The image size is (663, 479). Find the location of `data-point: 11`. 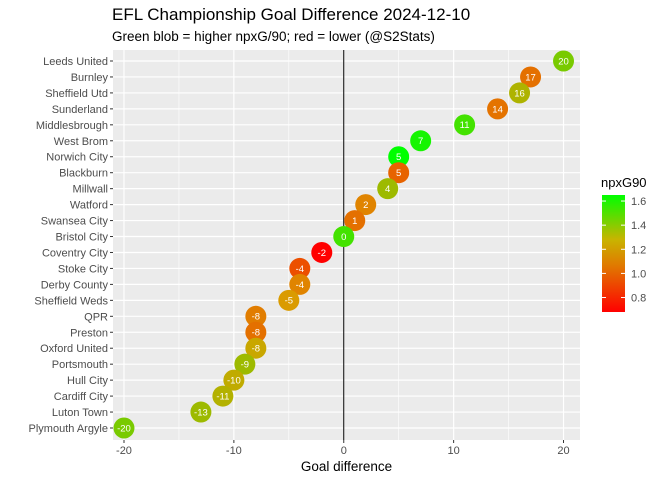

data-point: 11 is located at coordinates (465, 125).